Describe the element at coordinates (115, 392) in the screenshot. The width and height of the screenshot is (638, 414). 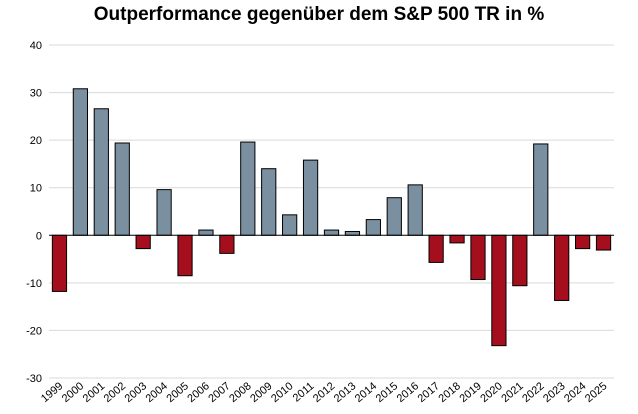
I see `x-tick-label: 2002` at that location.